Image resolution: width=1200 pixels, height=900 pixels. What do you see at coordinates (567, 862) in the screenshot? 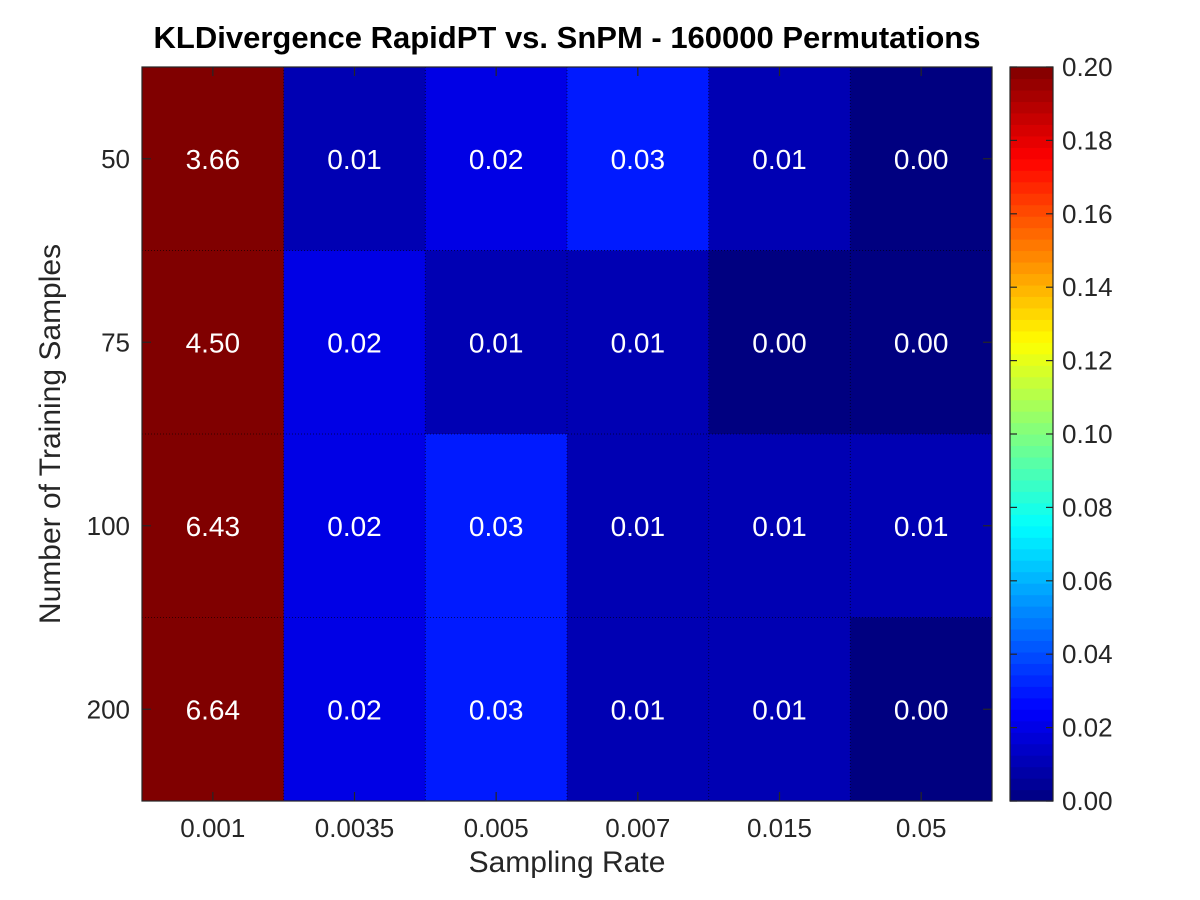
I see `x-axis-label: Sampling Rate` at bounding box center [567, 862].